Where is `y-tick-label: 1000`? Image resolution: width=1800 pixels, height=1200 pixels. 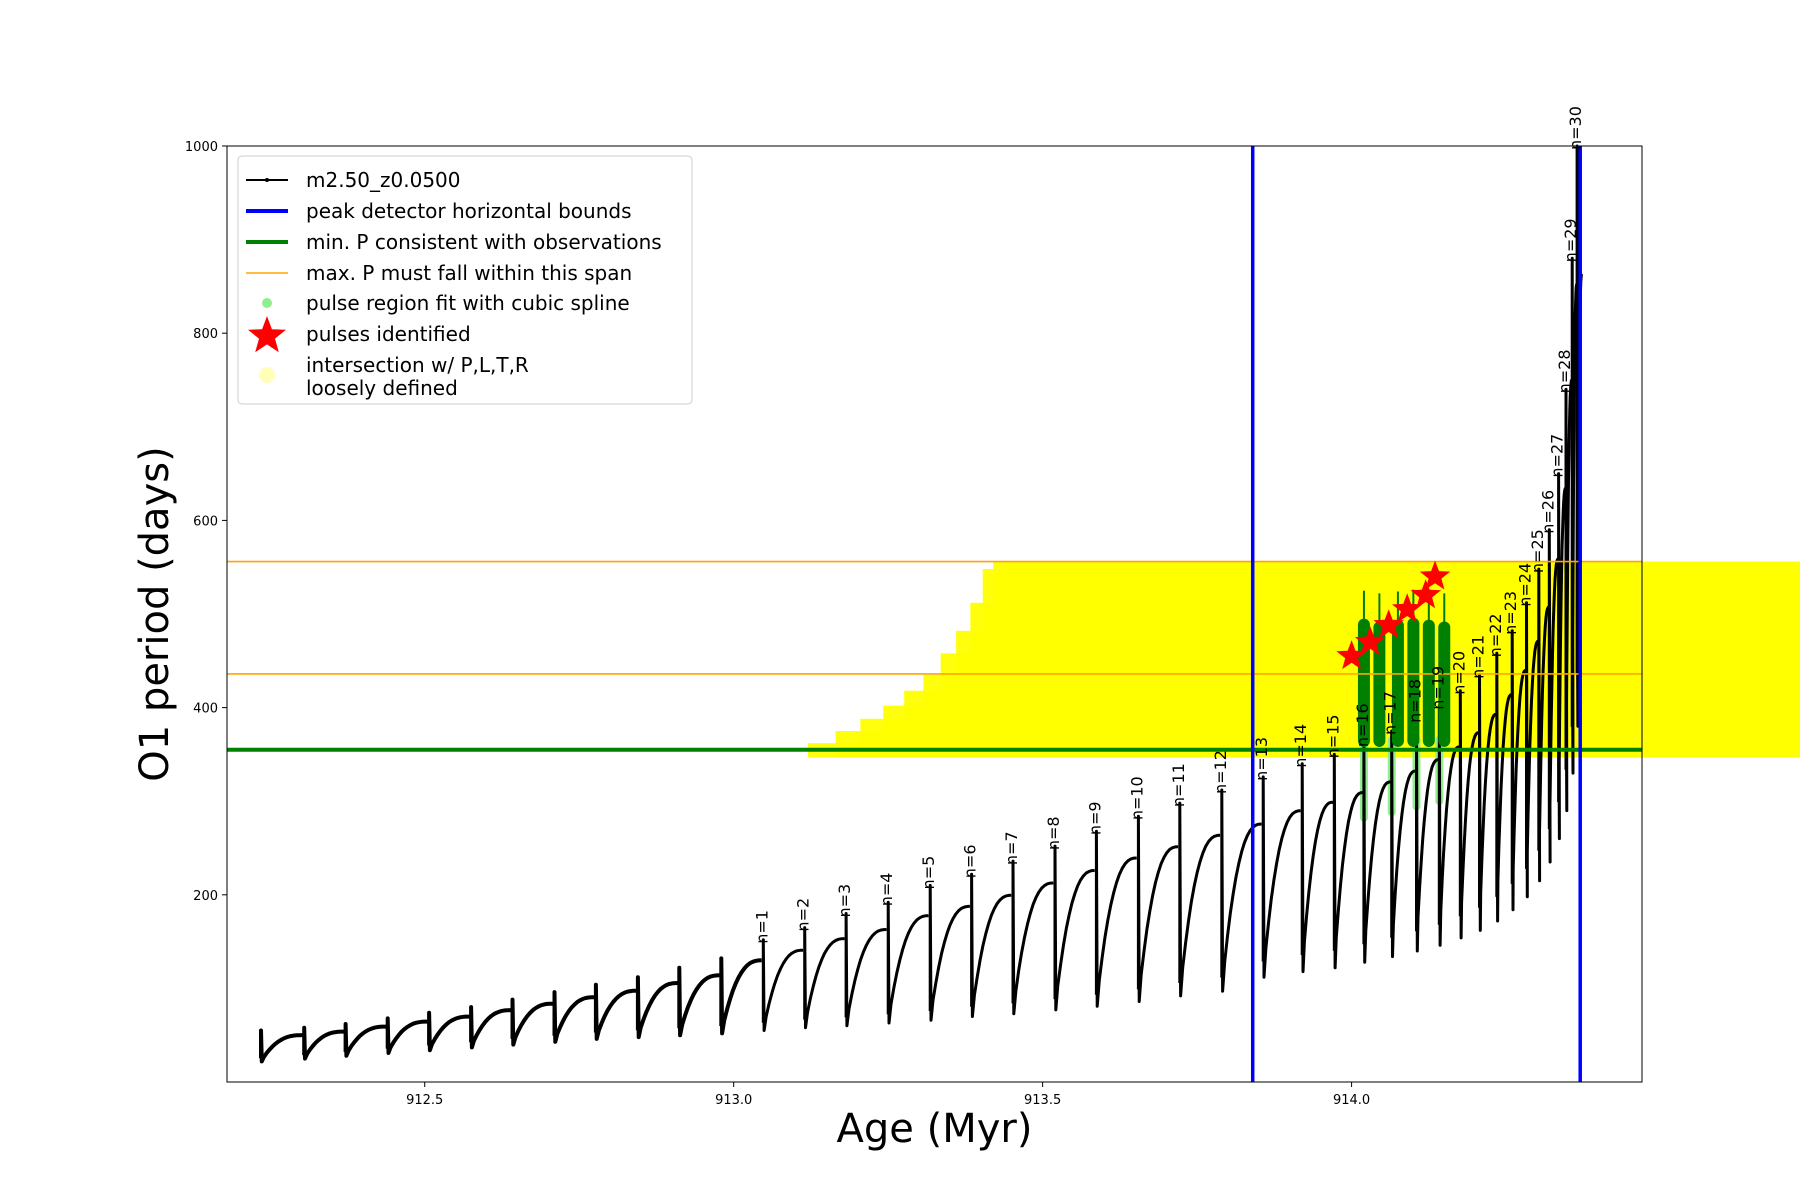 y-tick-label: 1000 is located at coordinates (201, 147).